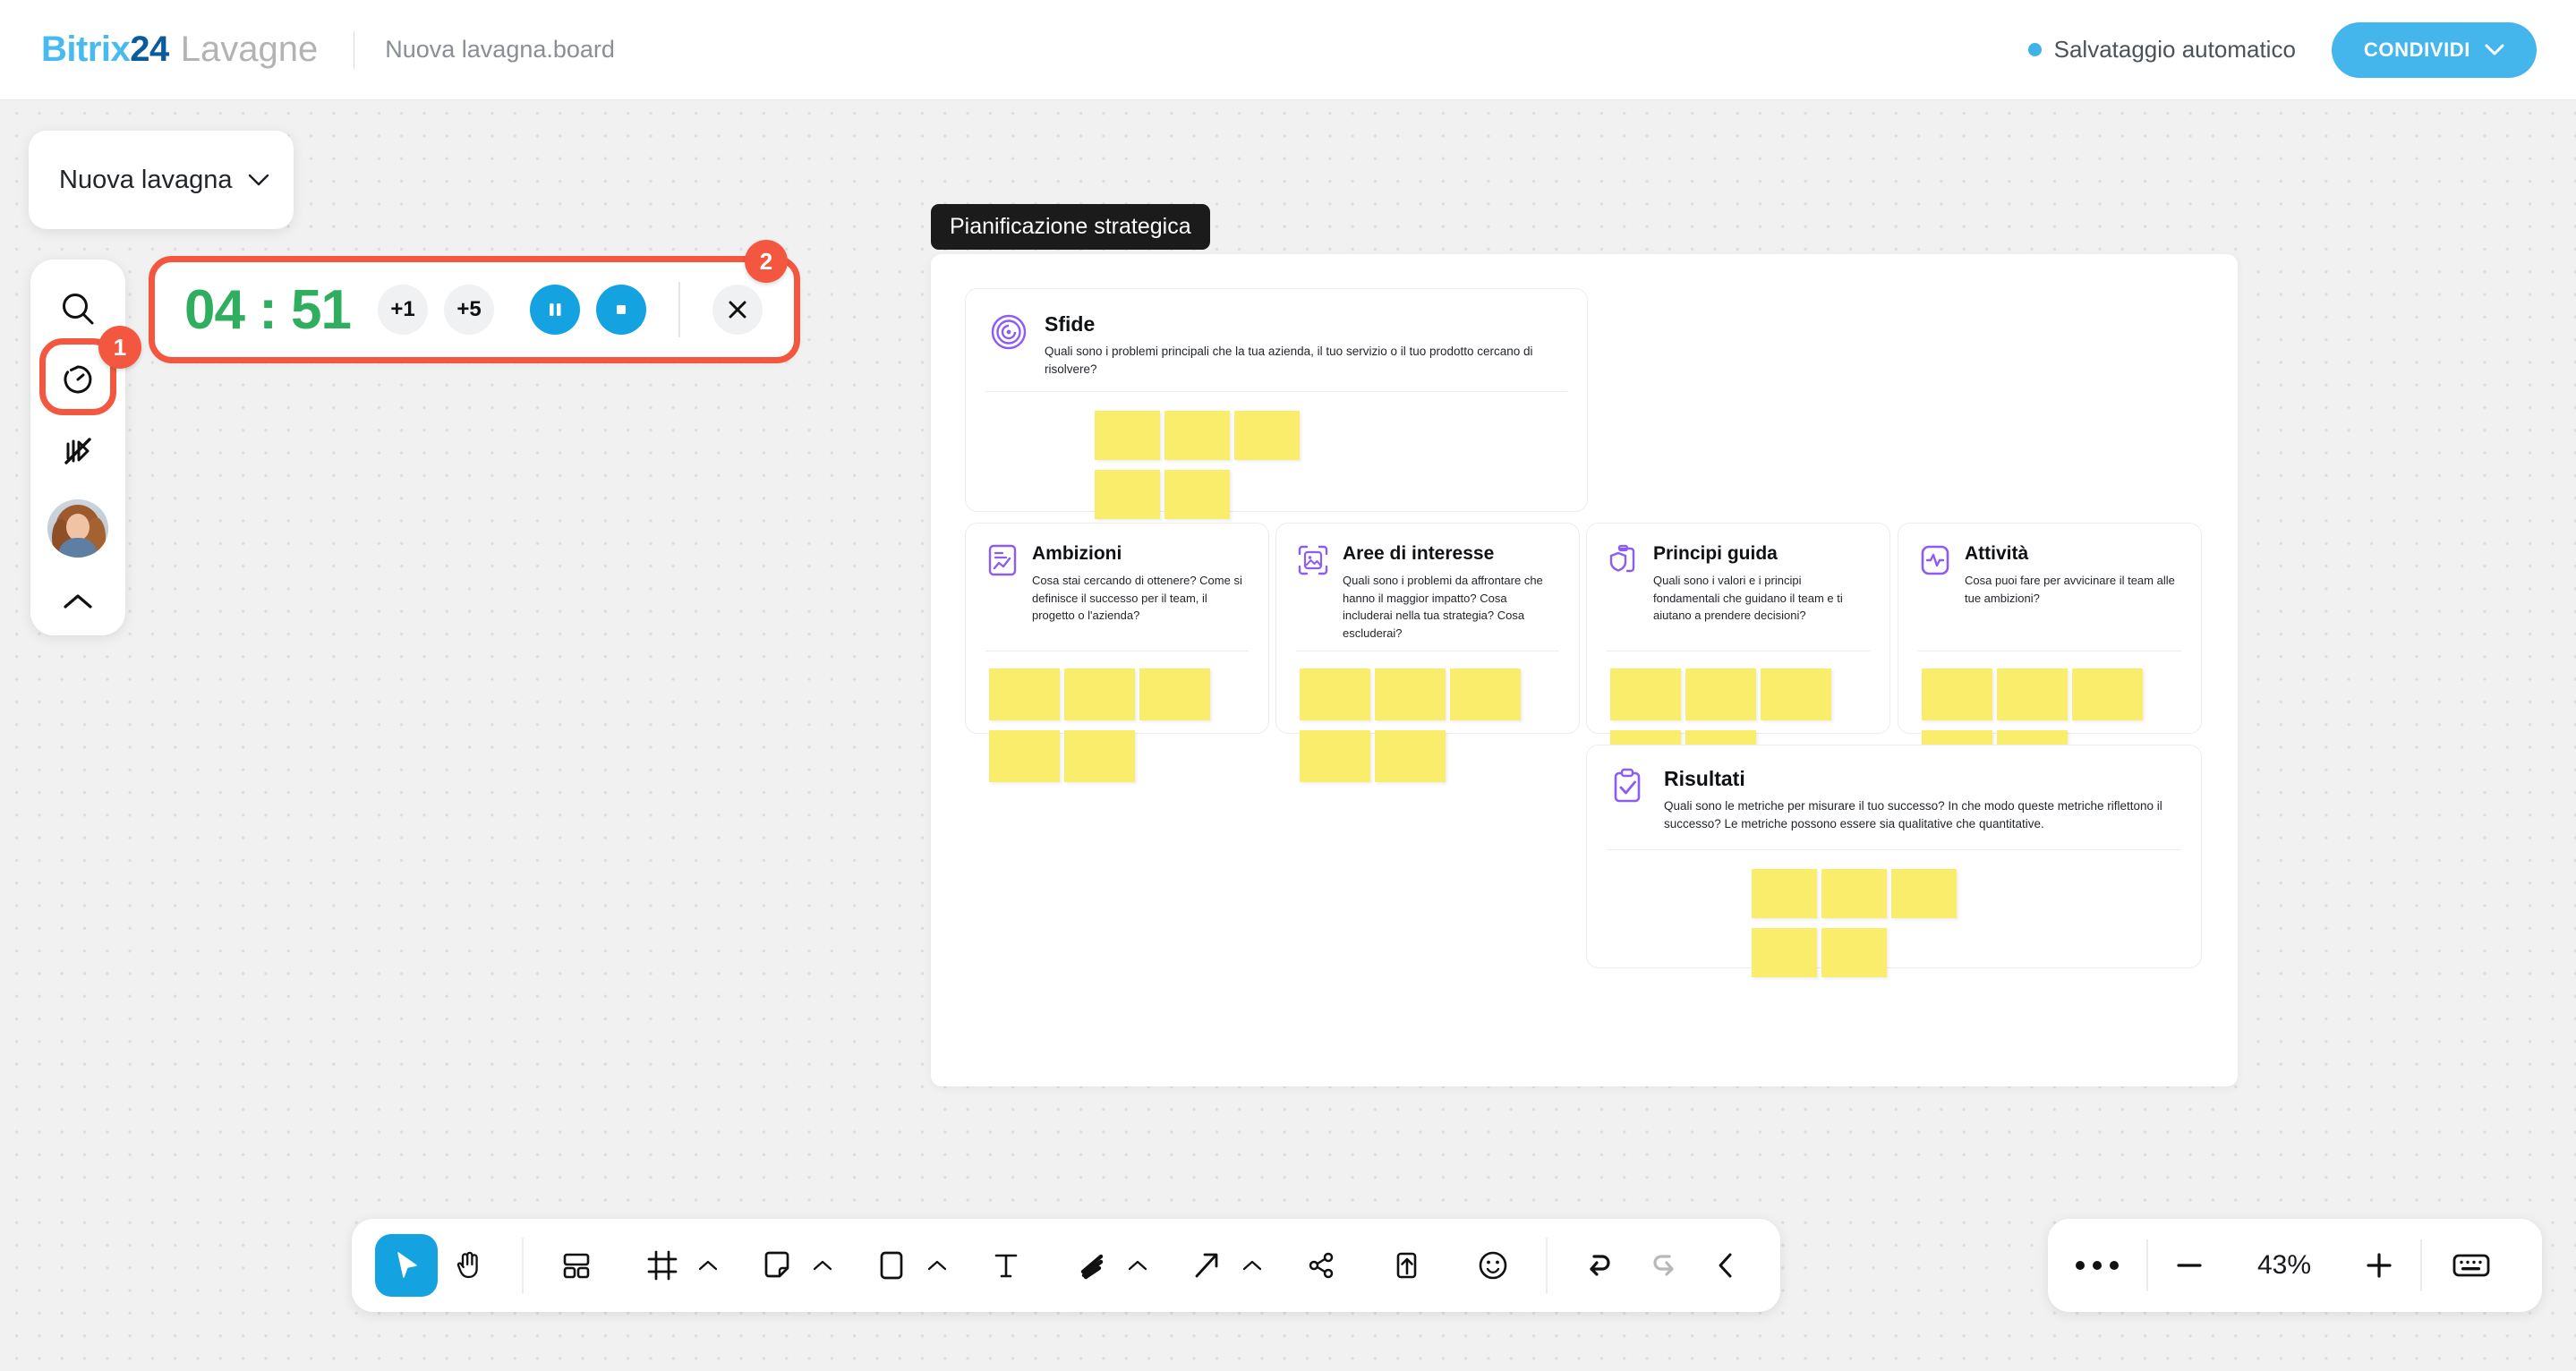 This screenshot has height=1371, width=2576. I want to click on timer-display: 04 : 51, so click(268, 309).